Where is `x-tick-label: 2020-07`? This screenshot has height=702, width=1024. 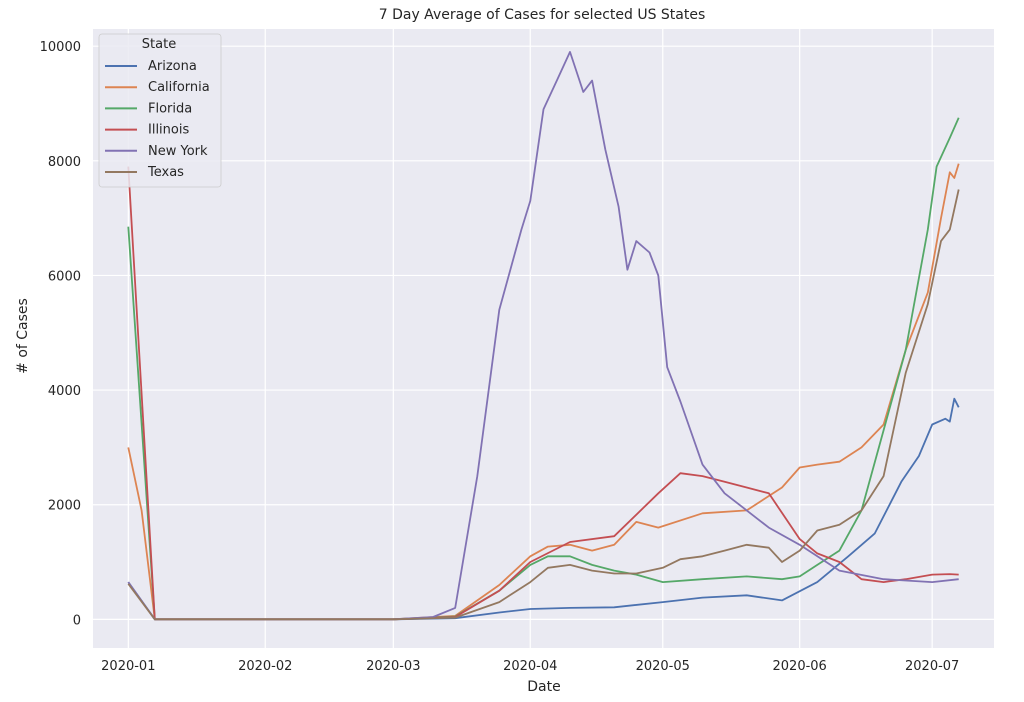
x-tick-label: 2020-07 is located at coordinates (932, 666).